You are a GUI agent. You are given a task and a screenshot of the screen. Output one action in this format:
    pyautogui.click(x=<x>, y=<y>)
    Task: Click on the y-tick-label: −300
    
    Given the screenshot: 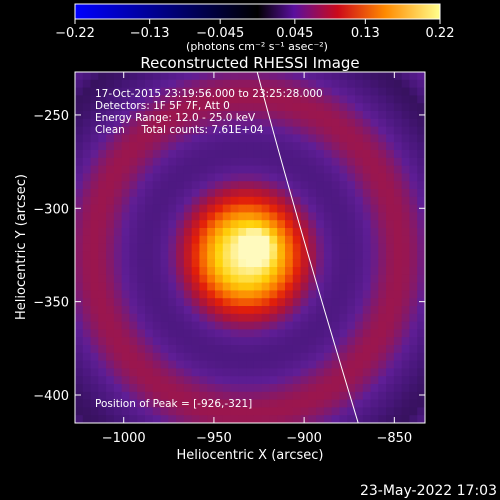 What is the action you would take?
    pyautogui.click(x=51, y=209)
    